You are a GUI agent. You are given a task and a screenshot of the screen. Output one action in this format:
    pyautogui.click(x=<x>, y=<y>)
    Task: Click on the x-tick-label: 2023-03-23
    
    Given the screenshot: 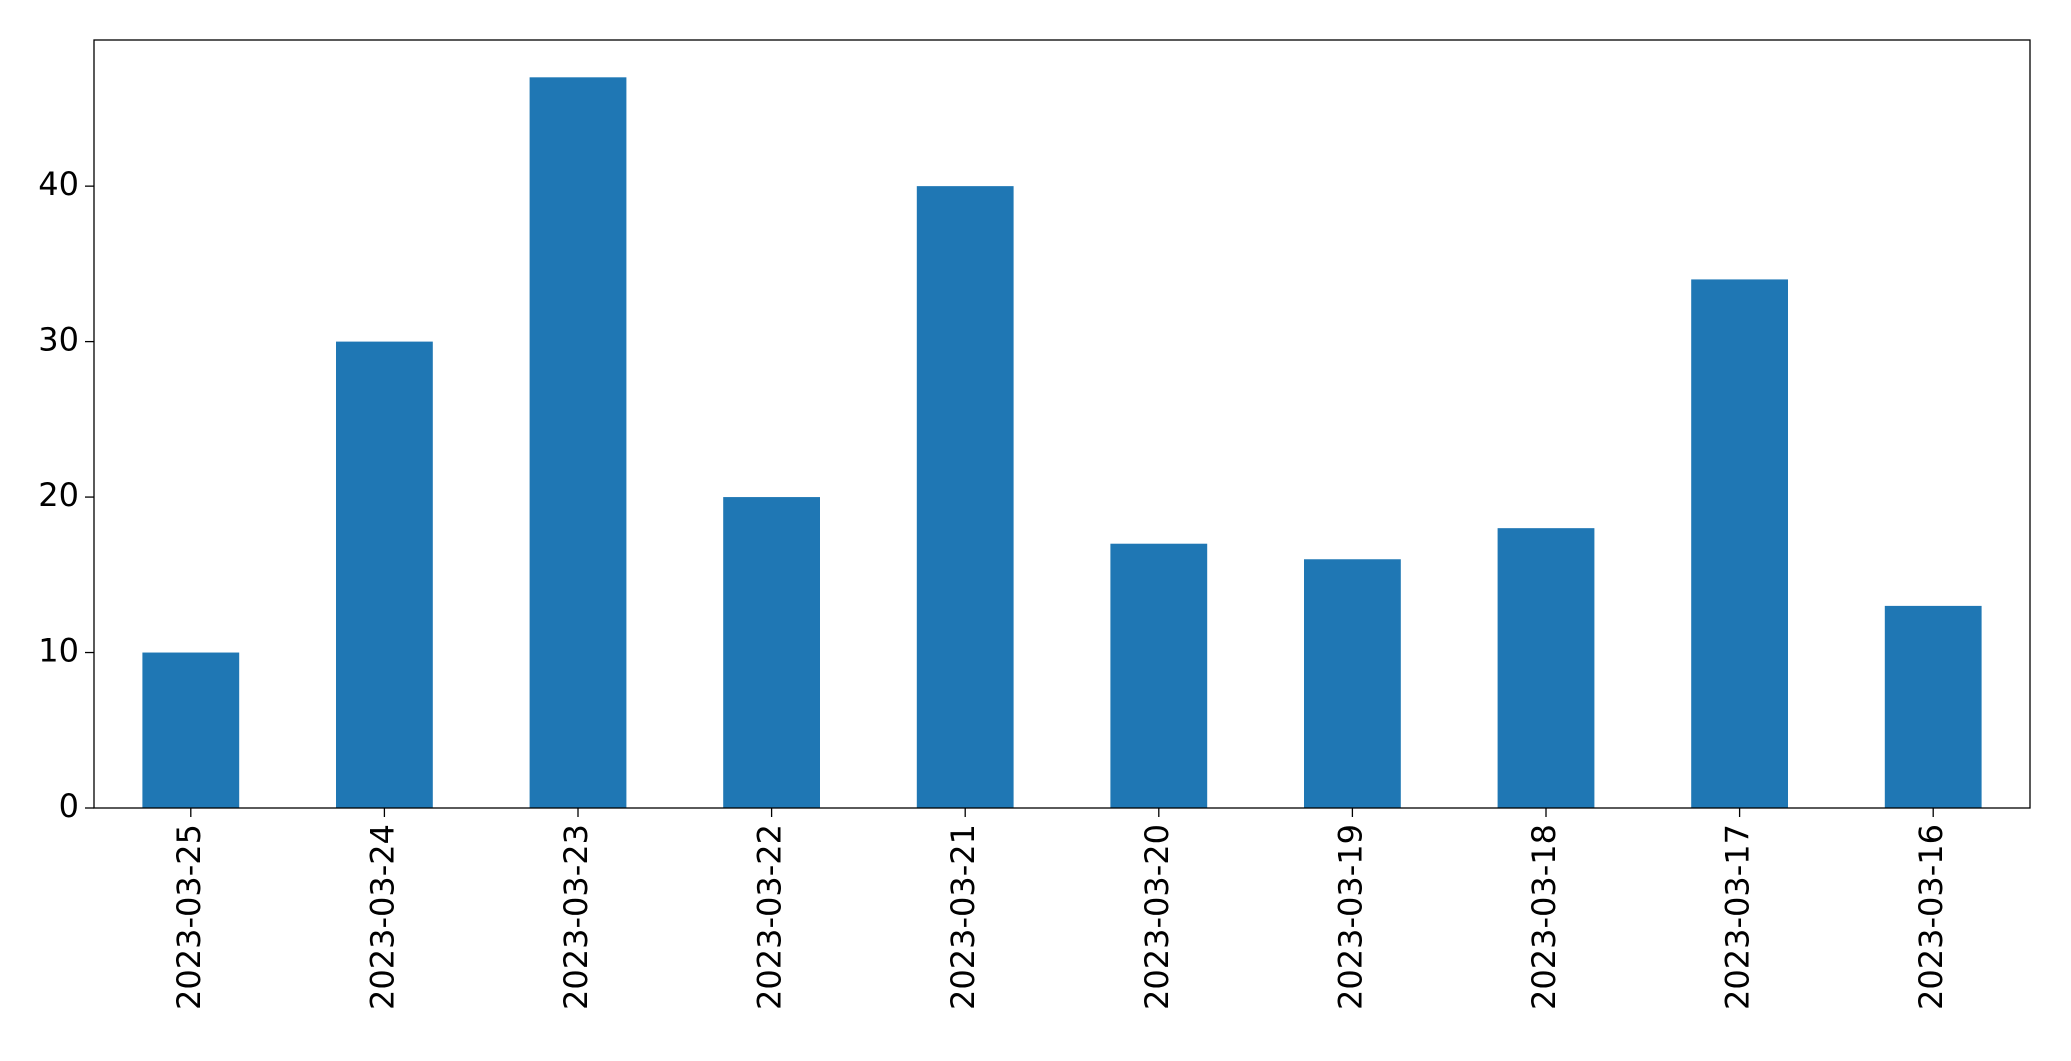 What is the action you would take?
    pyautogui.click(x=576, y=917)
    